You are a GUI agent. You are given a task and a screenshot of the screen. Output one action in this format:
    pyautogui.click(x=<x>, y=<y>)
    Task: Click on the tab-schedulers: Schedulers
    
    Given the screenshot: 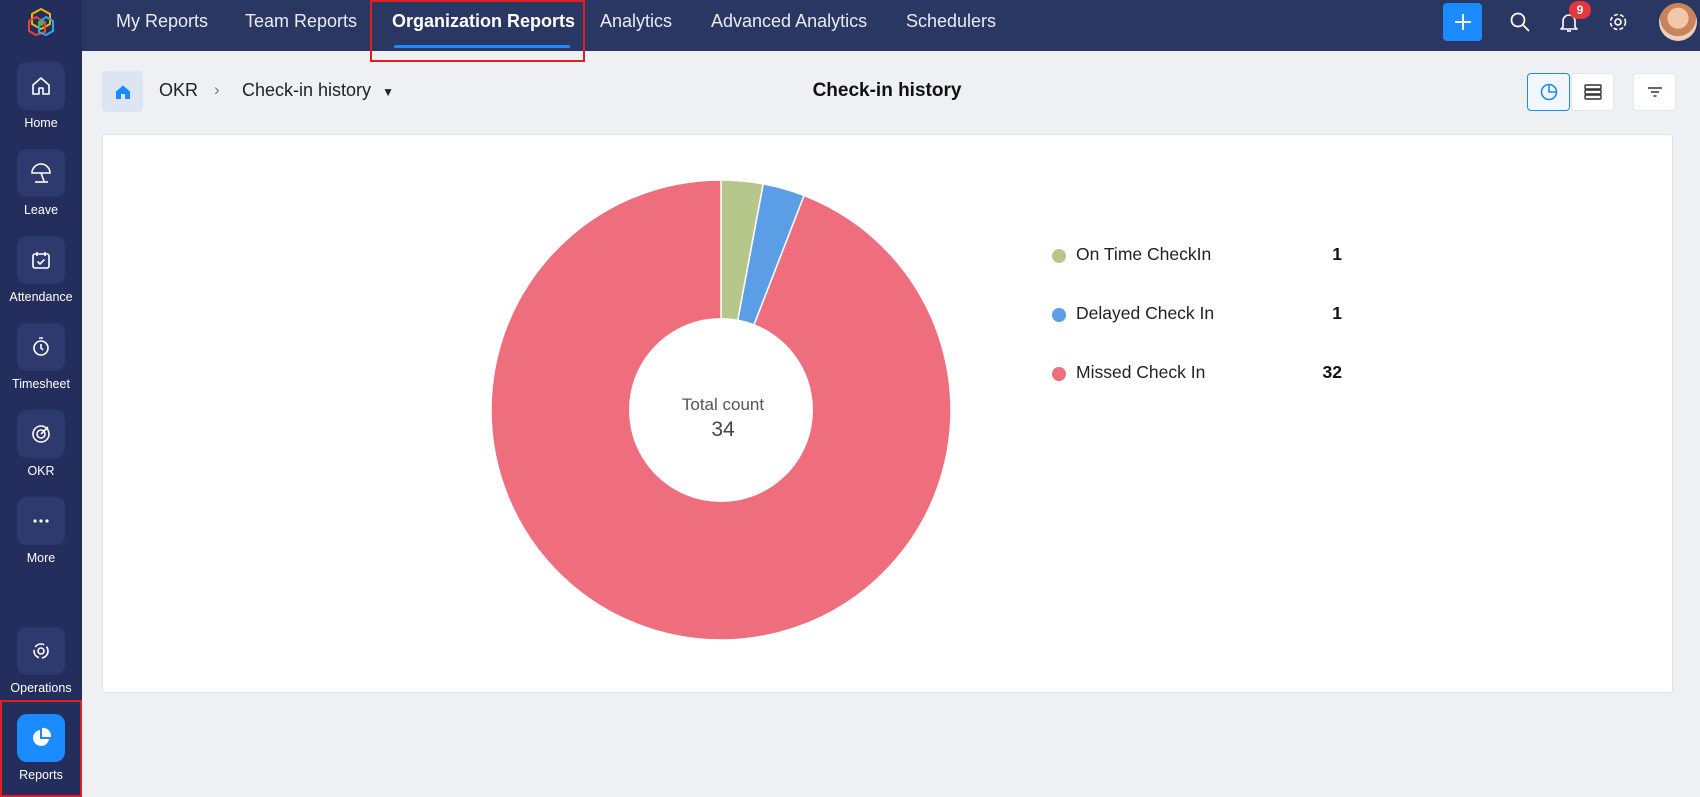 What is the action you would take?
    pyautogui.click(x=951, y=21)
    